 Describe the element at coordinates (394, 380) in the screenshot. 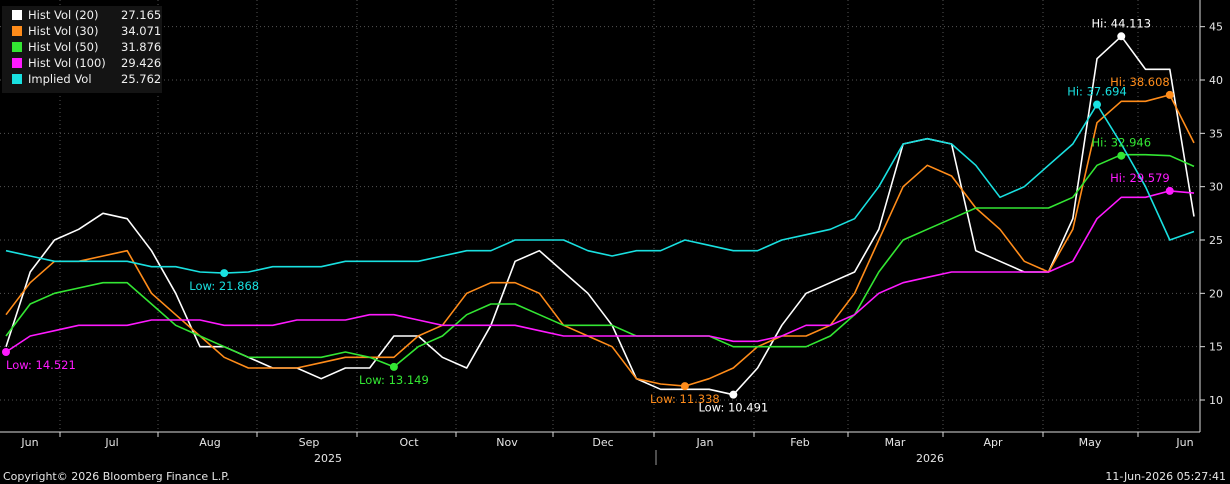

I see `annotation-label: Low: 13.149` at that location.